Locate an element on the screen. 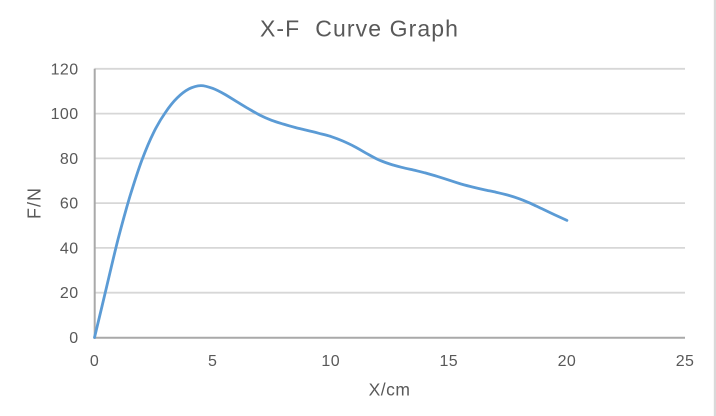 This screenshot has height=416, width=716. svg-text: 60 is located at coordinates (69, 204).